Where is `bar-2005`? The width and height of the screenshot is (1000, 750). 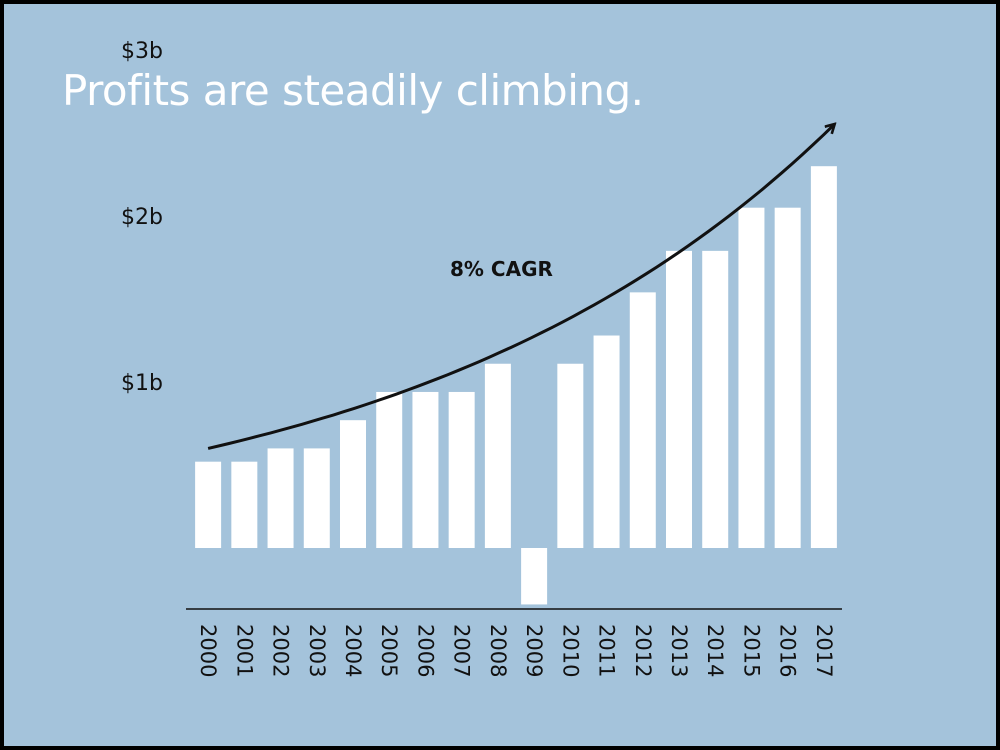
bar-2005 is located at coordinates (389, 469).